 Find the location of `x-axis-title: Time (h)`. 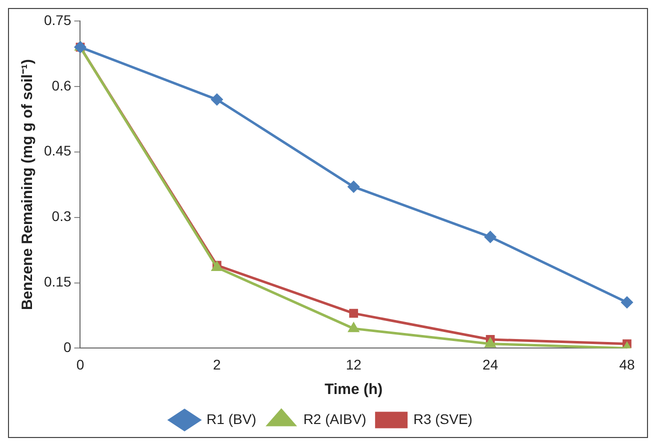

x-axis-title: Time (h) is located at coordinates (353, 389).